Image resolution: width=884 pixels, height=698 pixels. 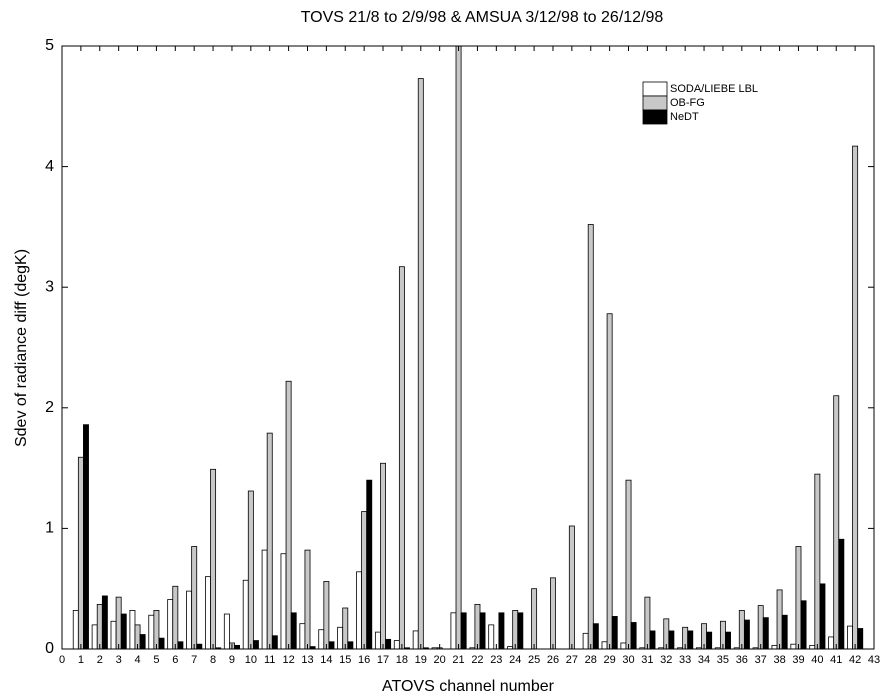 What do you see at coordinates (647, 660) in the screenshot?
I see `x-tick-label: 31` at bounding box center [647, 660].